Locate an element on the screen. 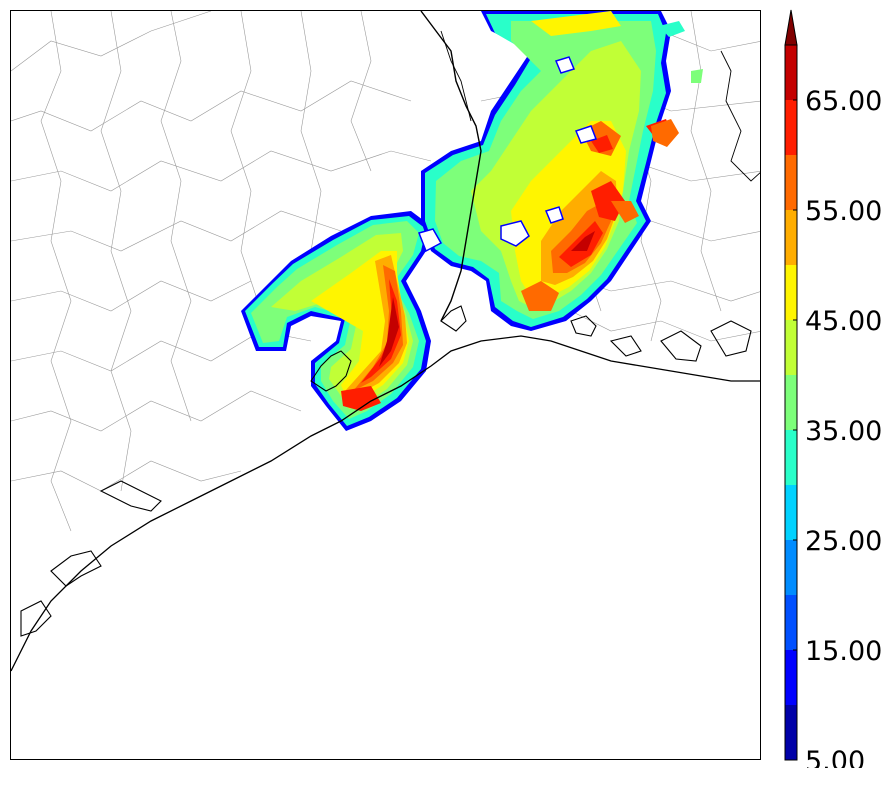  colorbar-tick-label: 65.00 is located at coordinates (843, 101).